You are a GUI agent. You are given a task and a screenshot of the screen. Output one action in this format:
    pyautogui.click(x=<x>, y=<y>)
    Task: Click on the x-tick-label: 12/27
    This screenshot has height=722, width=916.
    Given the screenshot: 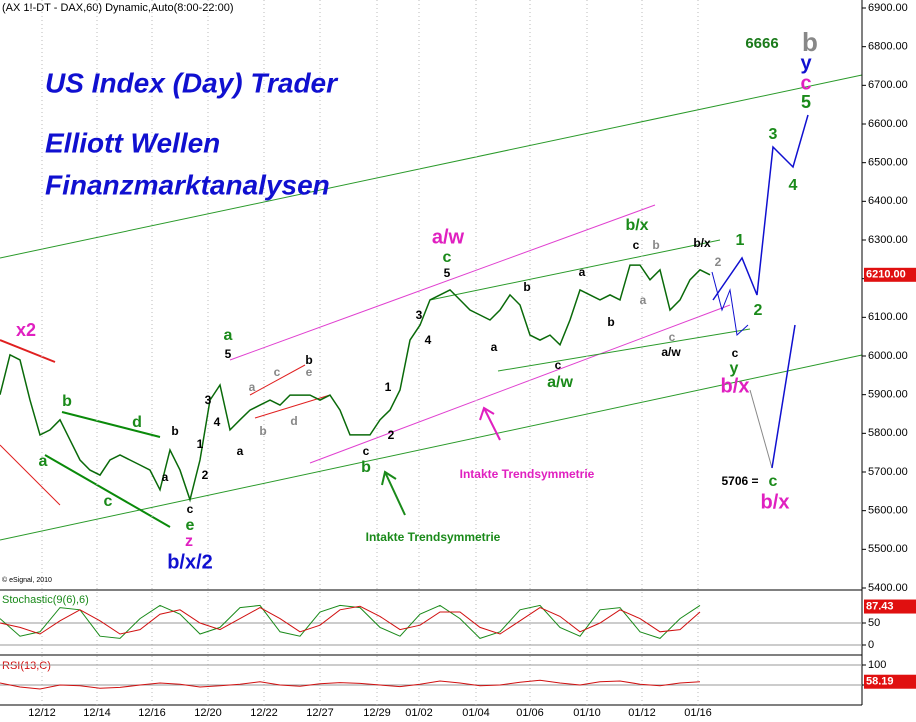 What is the action you would take?
    pyautogui.click(x=320, y=713)
    